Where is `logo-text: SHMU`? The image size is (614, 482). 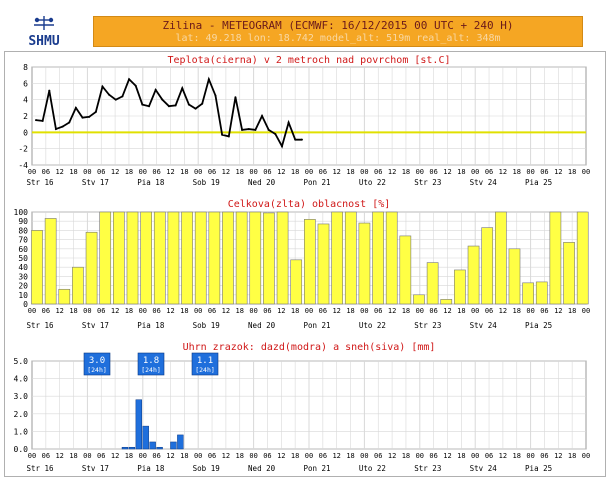
logo-text: SHMU is located at coordinates (43, 41).